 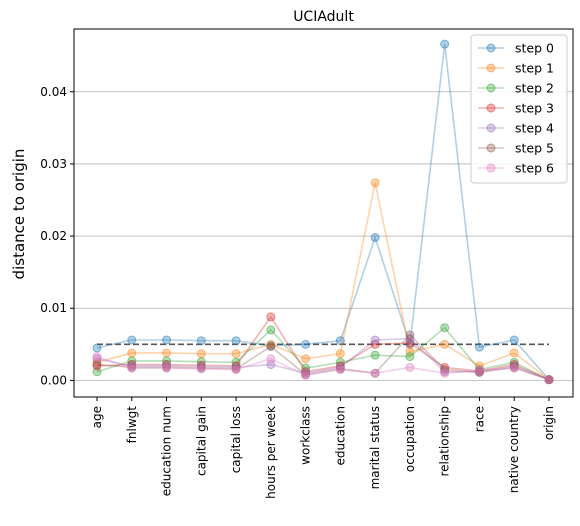 I want to click on x-tick-label: marital status, so click(x=375, y=447).